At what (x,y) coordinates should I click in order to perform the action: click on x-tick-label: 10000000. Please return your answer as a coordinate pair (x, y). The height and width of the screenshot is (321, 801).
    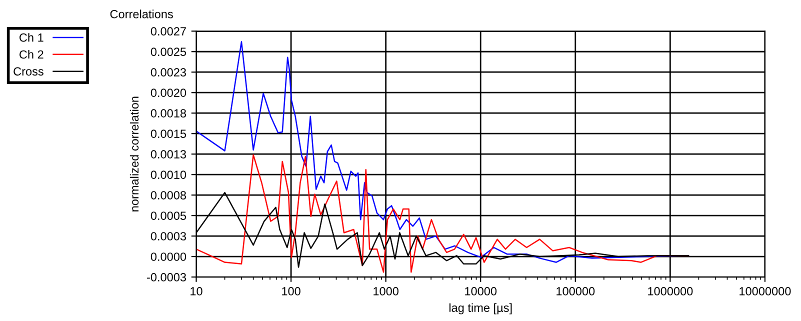
    Looking at the image, I should click on (765, 291).